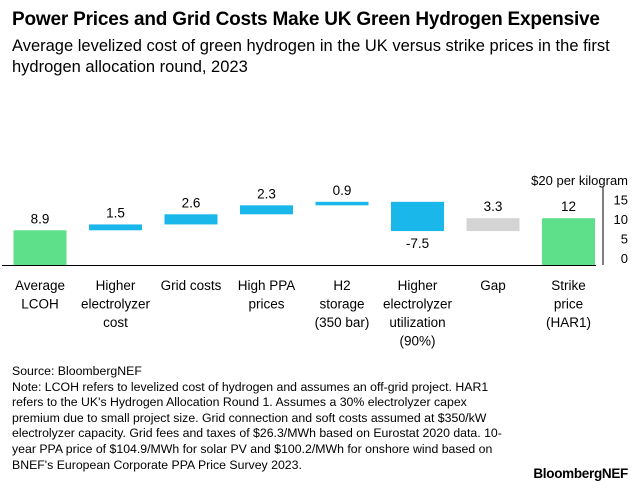 The image size is (640, 499). What do you see at coordinates (267, 285) in the screenshot?
I see `category-label-3-0: High PPA` at bounding box center [267, 285].